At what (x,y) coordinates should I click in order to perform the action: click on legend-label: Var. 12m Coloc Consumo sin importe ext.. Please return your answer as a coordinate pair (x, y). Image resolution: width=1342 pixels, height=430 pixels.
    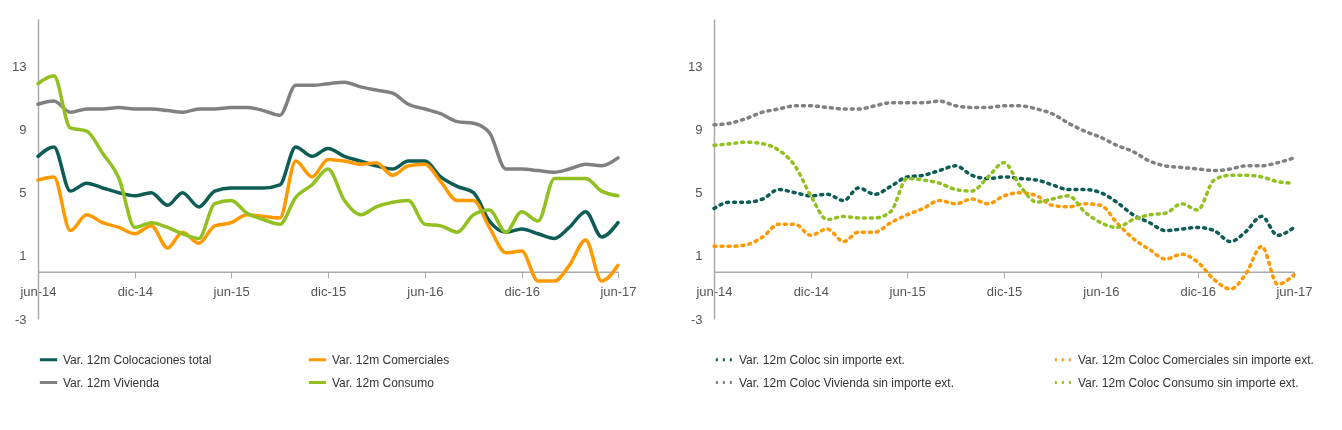
    Looking at the image, I should click on (1188, 382).